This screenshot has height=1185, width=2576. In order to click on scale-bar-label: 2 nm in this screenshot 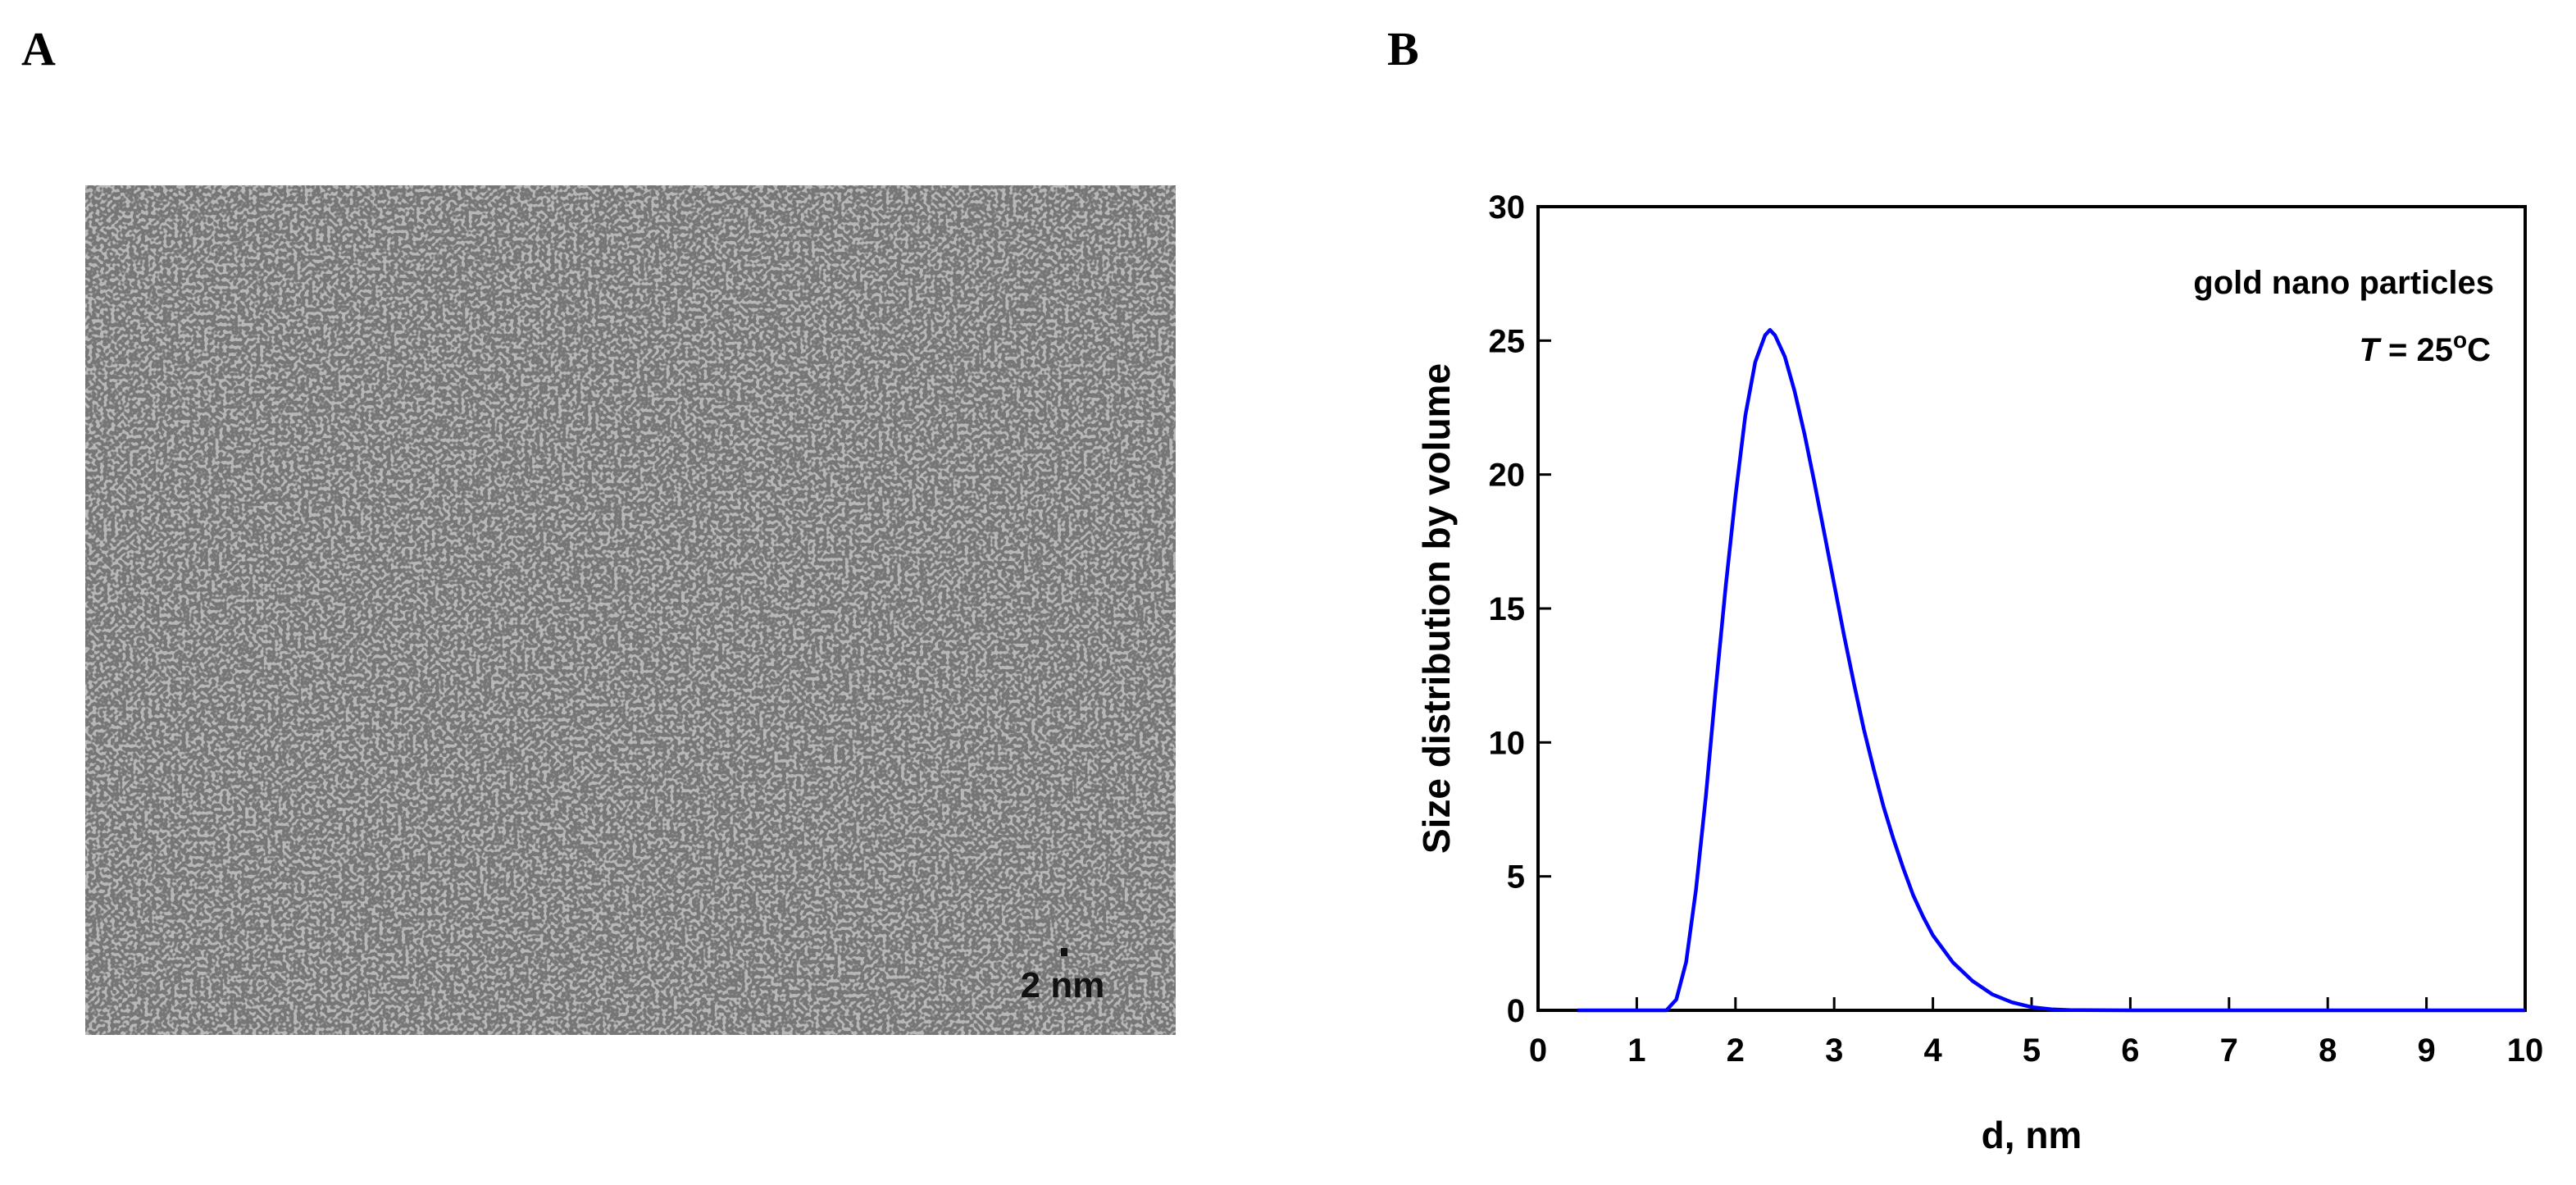, I will do `click(1063, 985)`.